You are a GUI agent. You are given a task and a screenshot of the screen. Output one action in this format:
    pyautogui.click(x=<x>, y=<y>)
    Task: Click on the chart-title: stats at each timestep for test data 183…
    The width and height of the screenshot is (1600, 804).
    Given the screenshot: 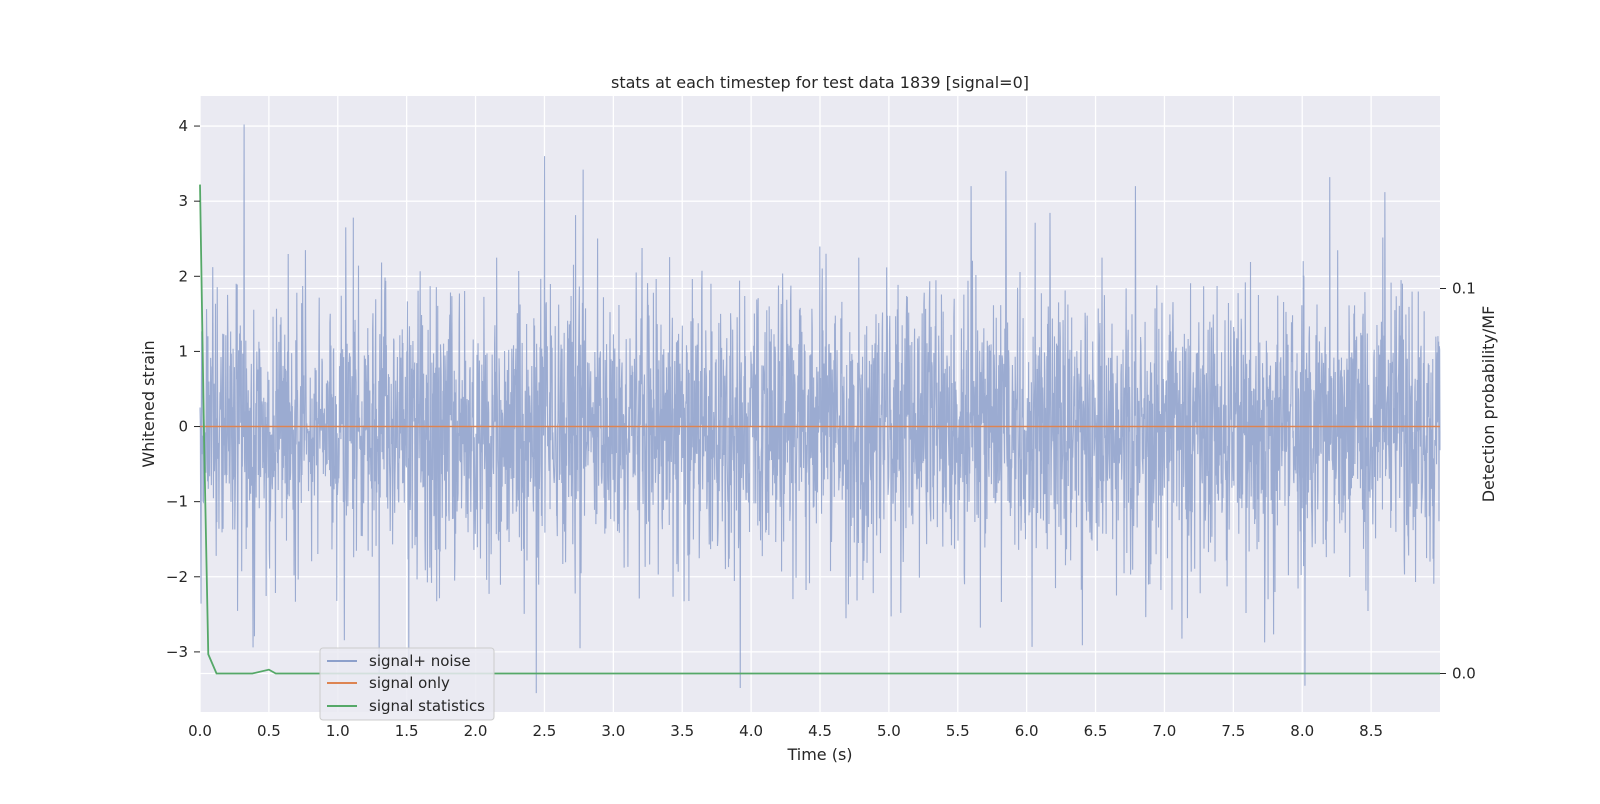 What is the action you would take?
    pyautogui.click(x=820, y=82)
    